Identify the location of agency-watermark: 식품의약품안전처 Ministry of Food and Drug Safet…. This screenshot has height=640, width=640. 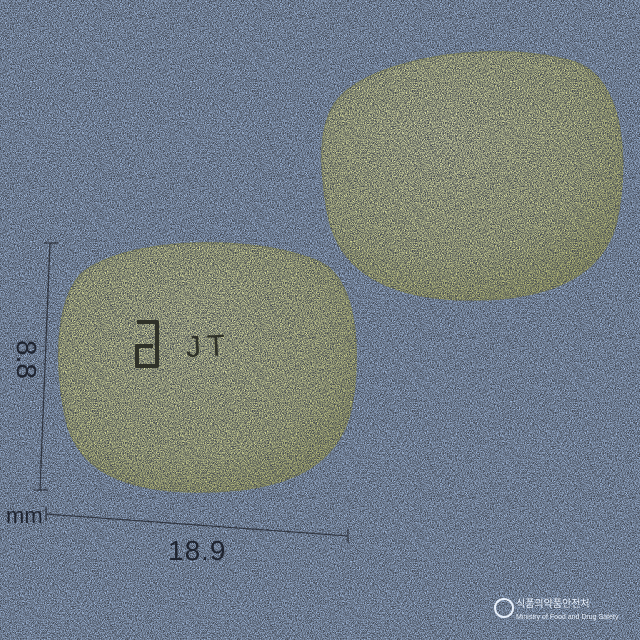
(565, 614).